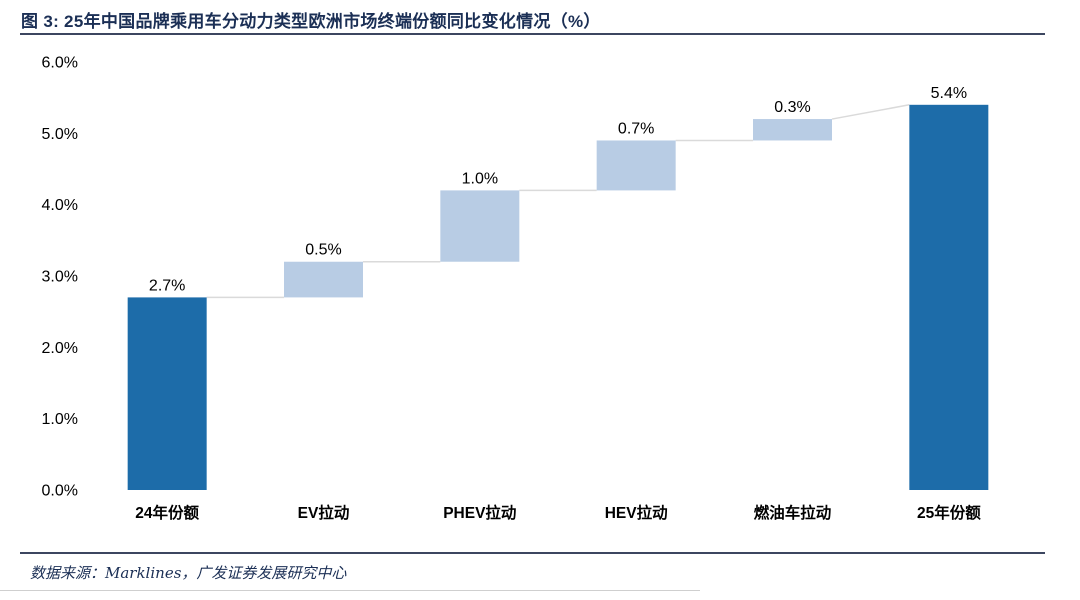 Image resolution: width=1080 pixels, height=600 pixels. Describe the element at coordinates (636, 165) in the screenshot. I see `waterfall-bar-HEV拉动` at that location.